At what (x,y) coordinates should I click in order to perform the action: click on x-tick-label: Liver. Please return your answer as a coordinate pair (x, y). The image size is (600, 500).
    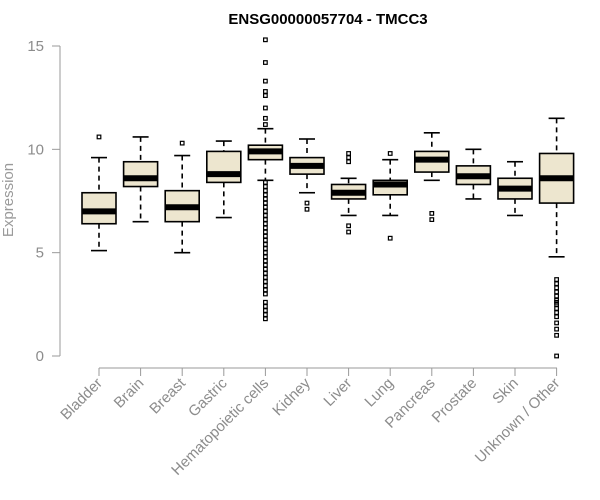
    Looking at the image, I should click on (337, 392).